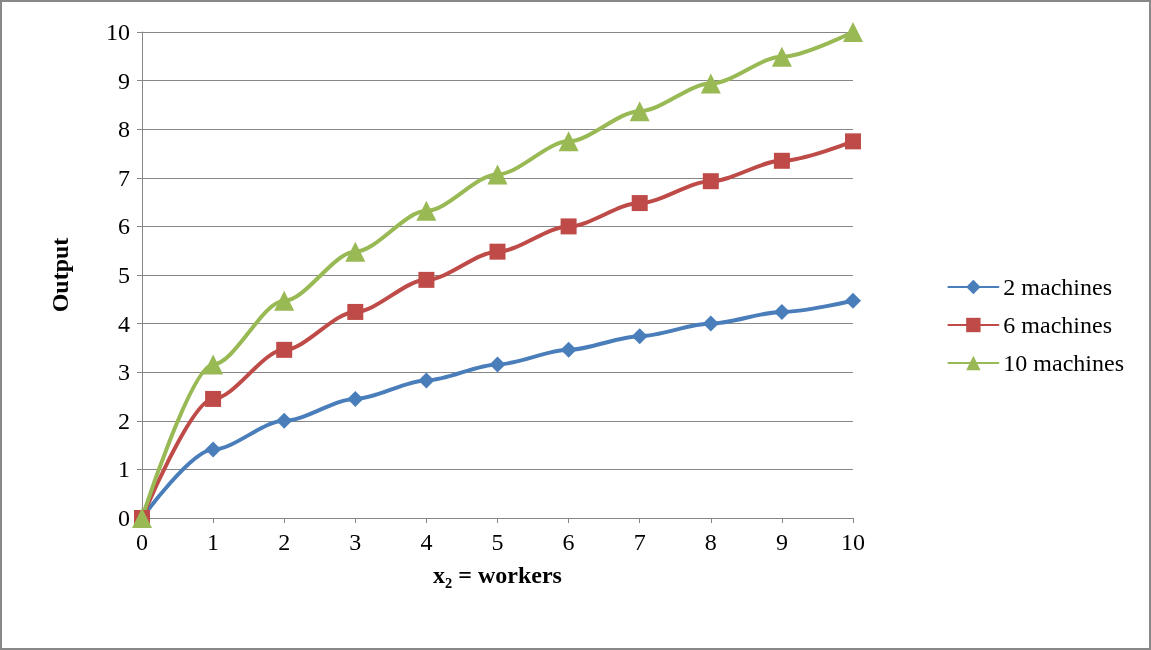 The width and height of the screenshot is (1151, 650). What do you see at coordinates (124, 80) in the screenshot?
I see `y-tick-label: 9` at bounding box center [124, 80].